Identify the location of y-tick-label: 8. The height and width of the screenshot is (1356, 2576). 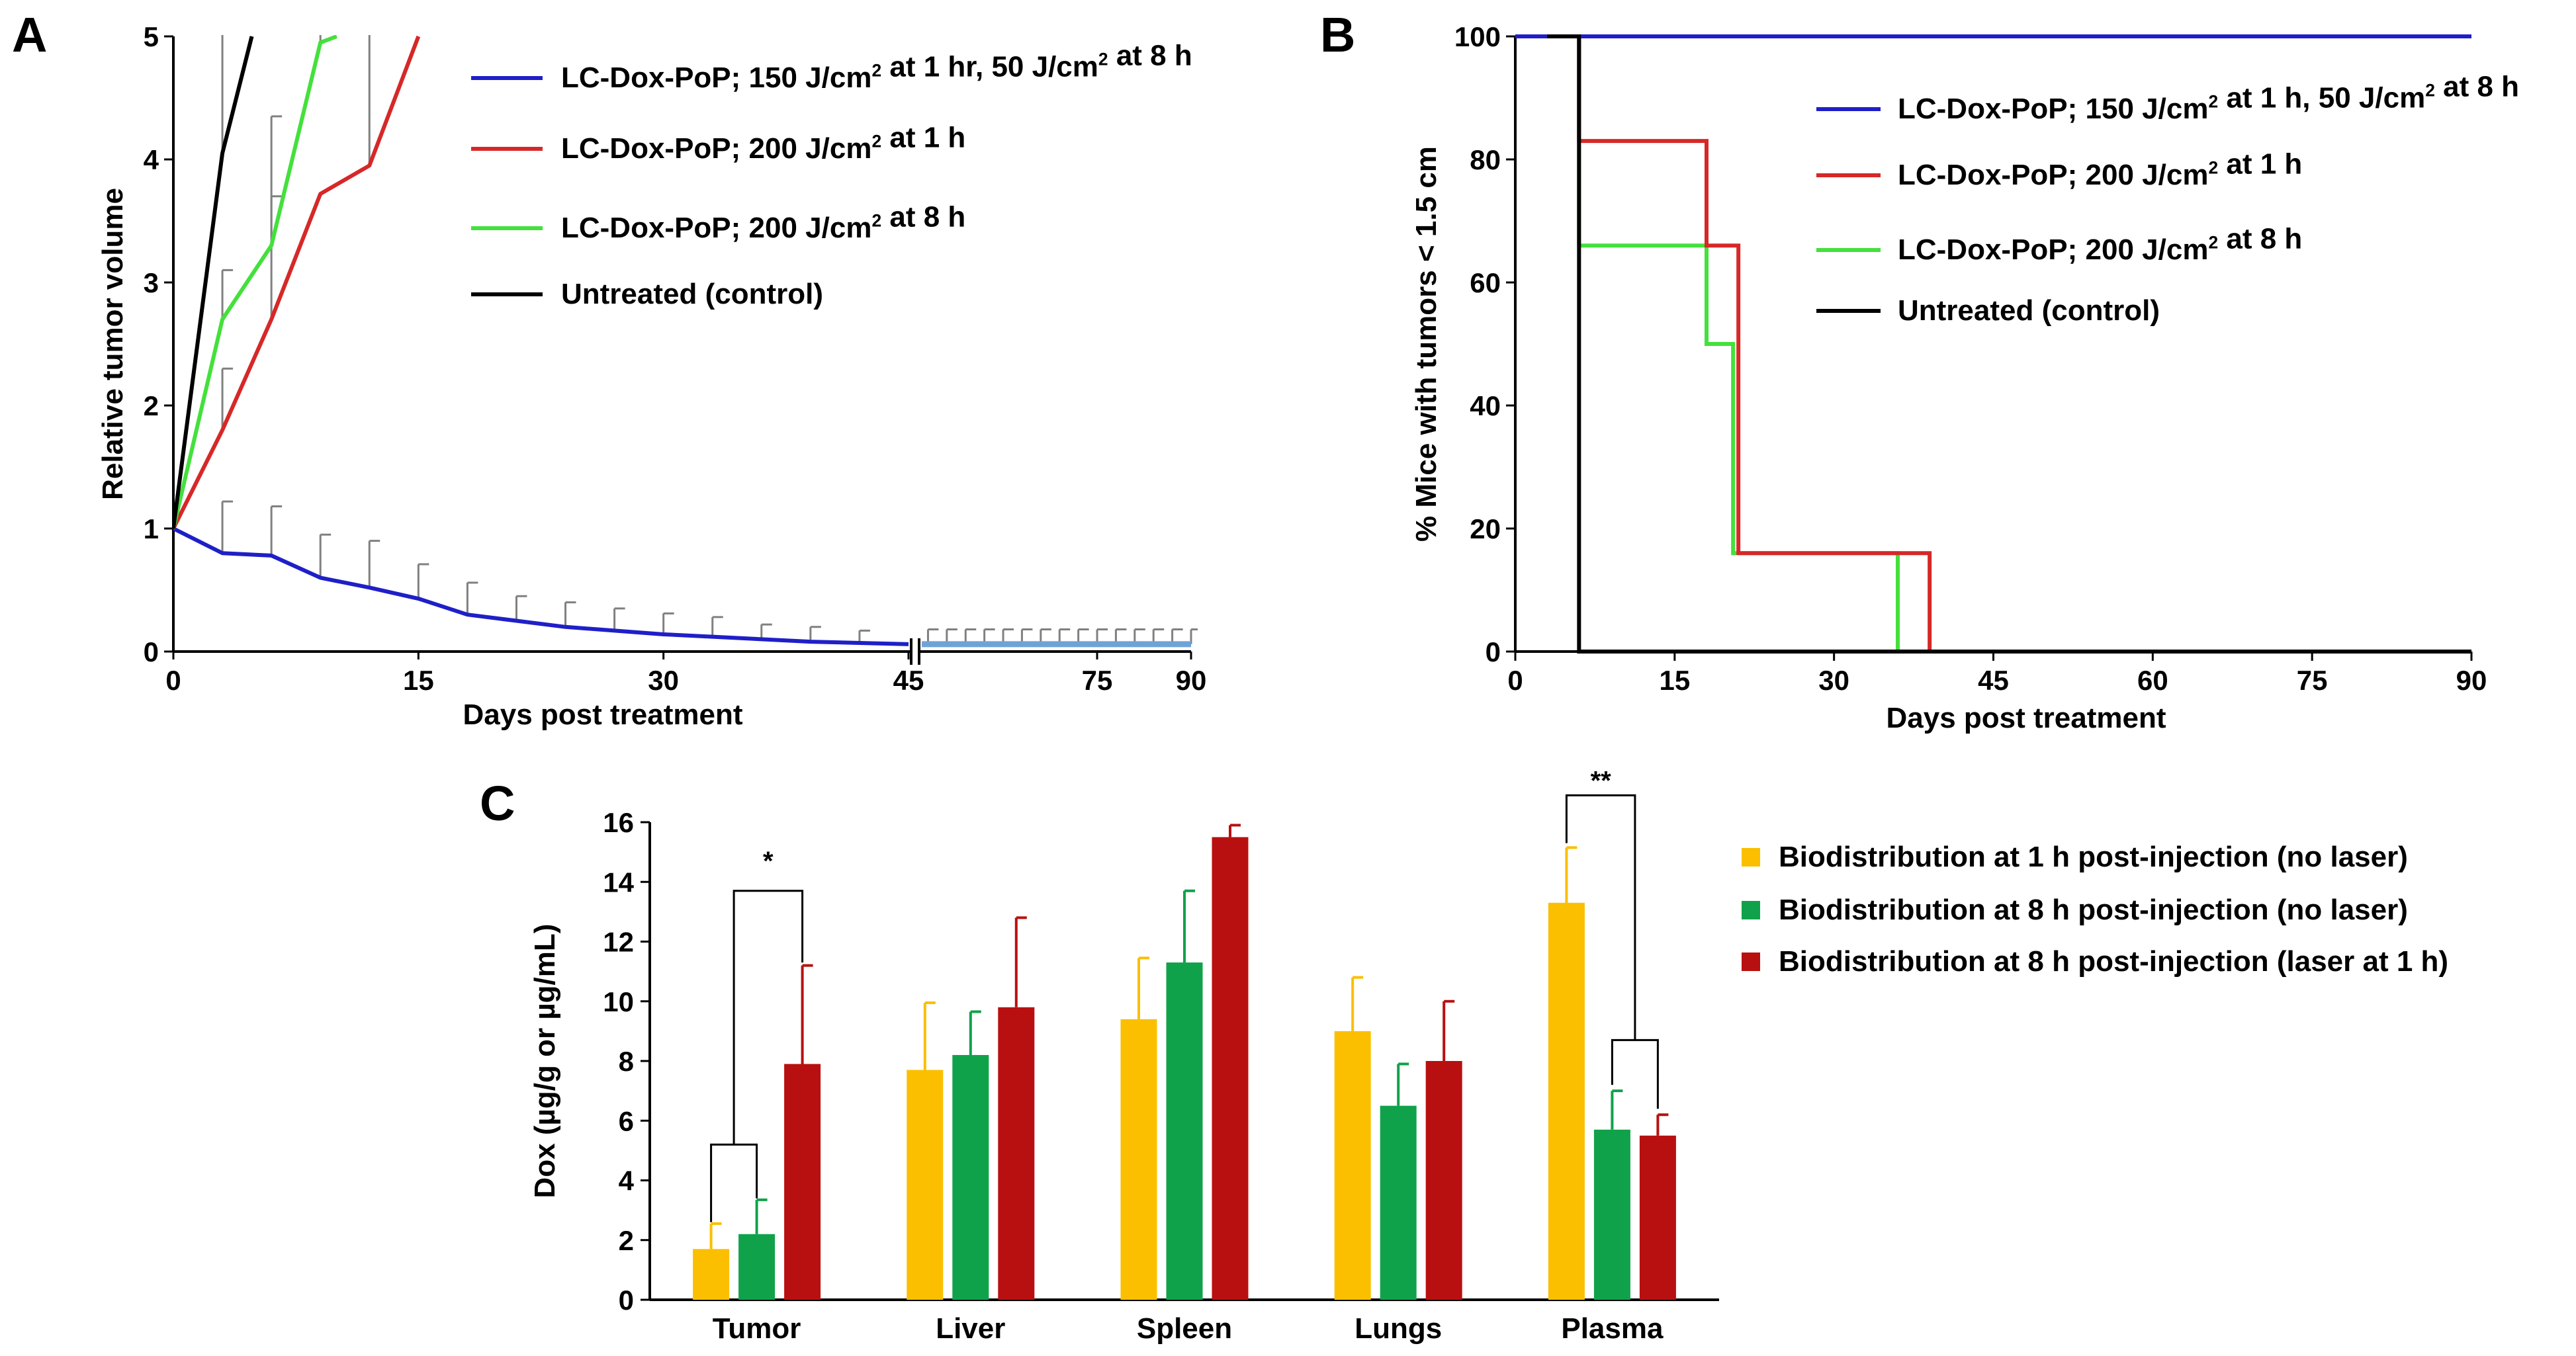
(626, 1061).